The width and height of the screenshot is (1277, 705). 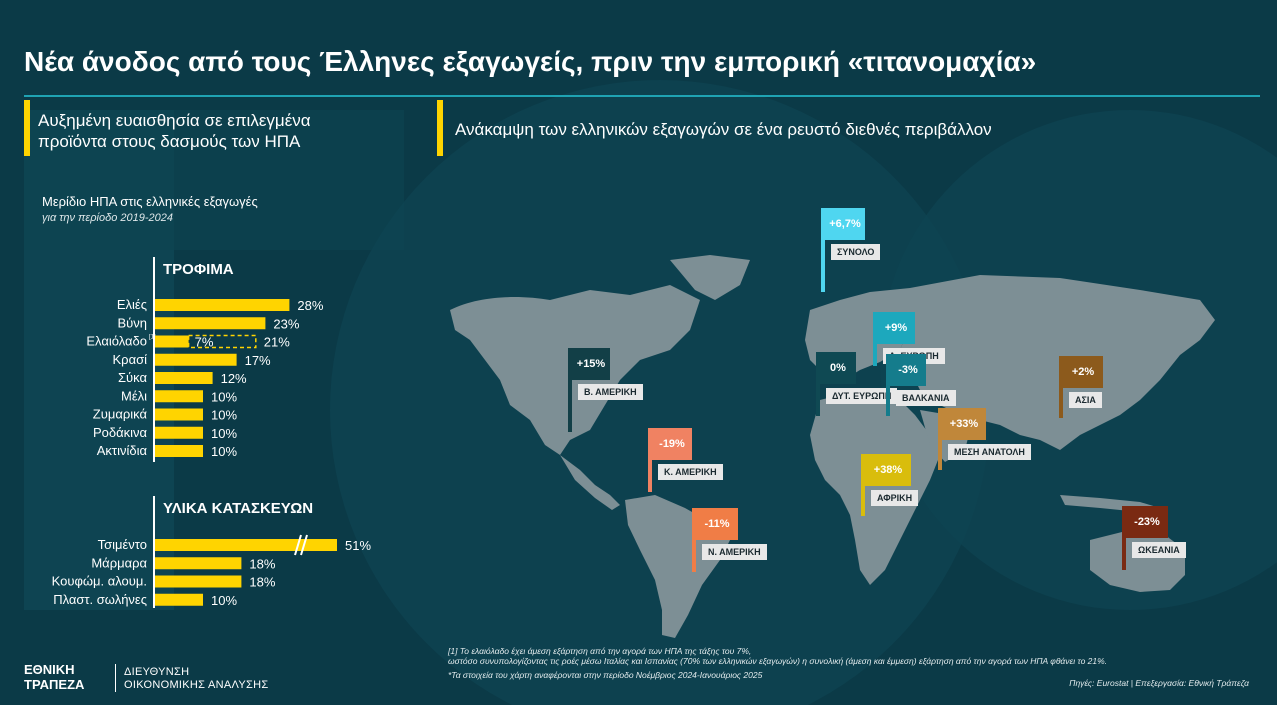 I want to click on bar-category-label: Ροδάκινα, so click(x=120, y=432).